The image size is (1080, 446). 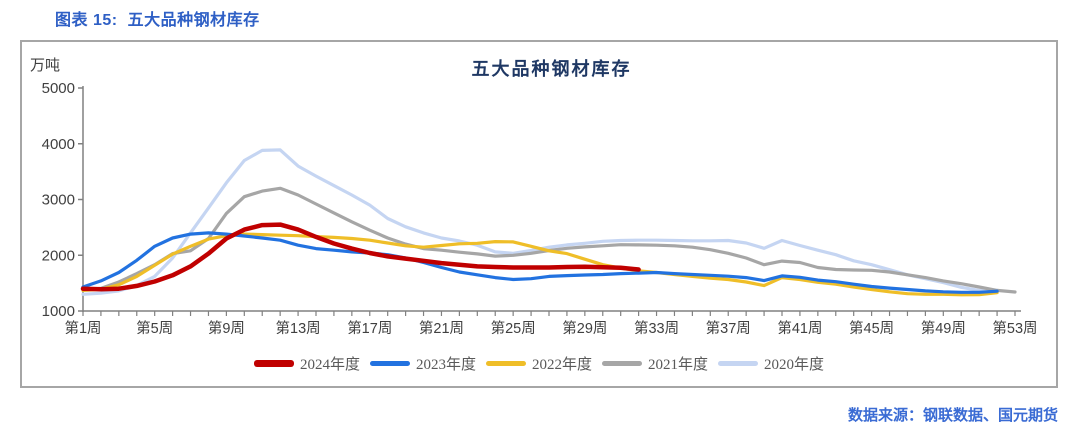 I want to click on legend-item-2021年度: 2021年度, so click(x=655, y=363).